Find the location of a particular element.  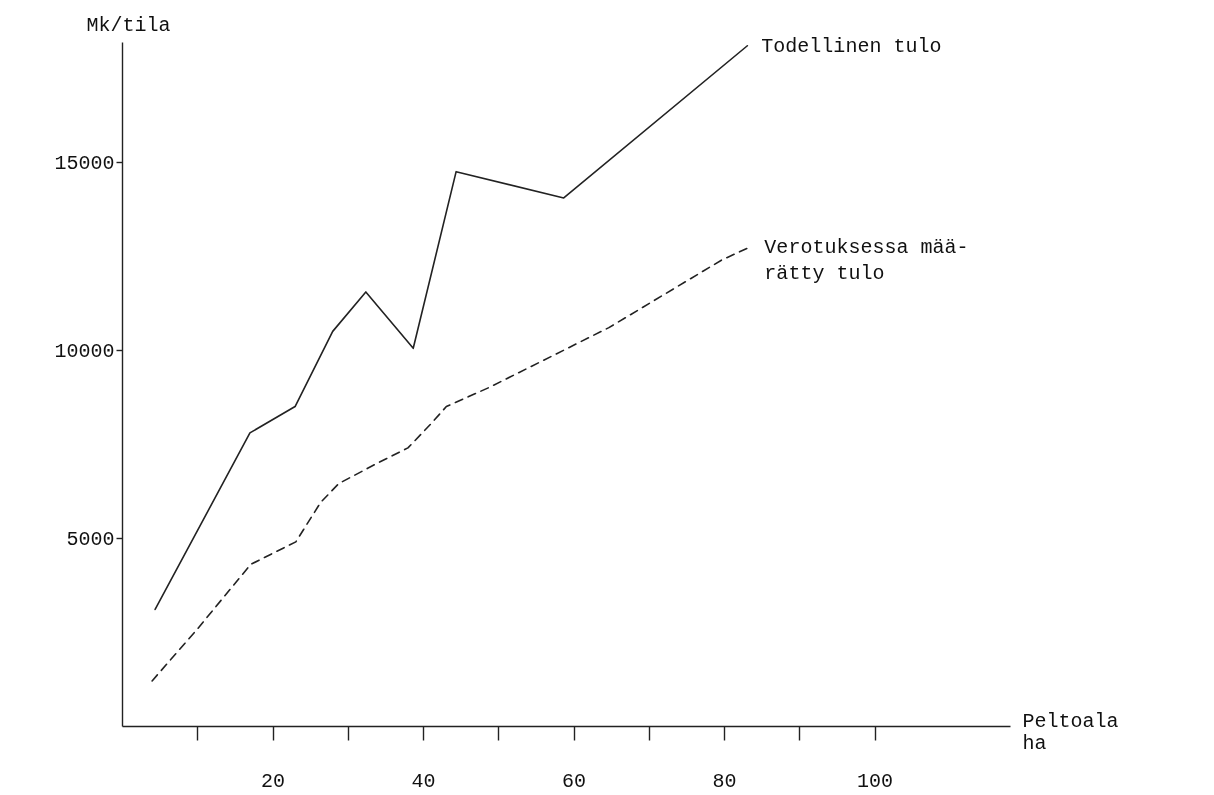

y-axis-title: Mk/tila is located at coordinates (128, 25).